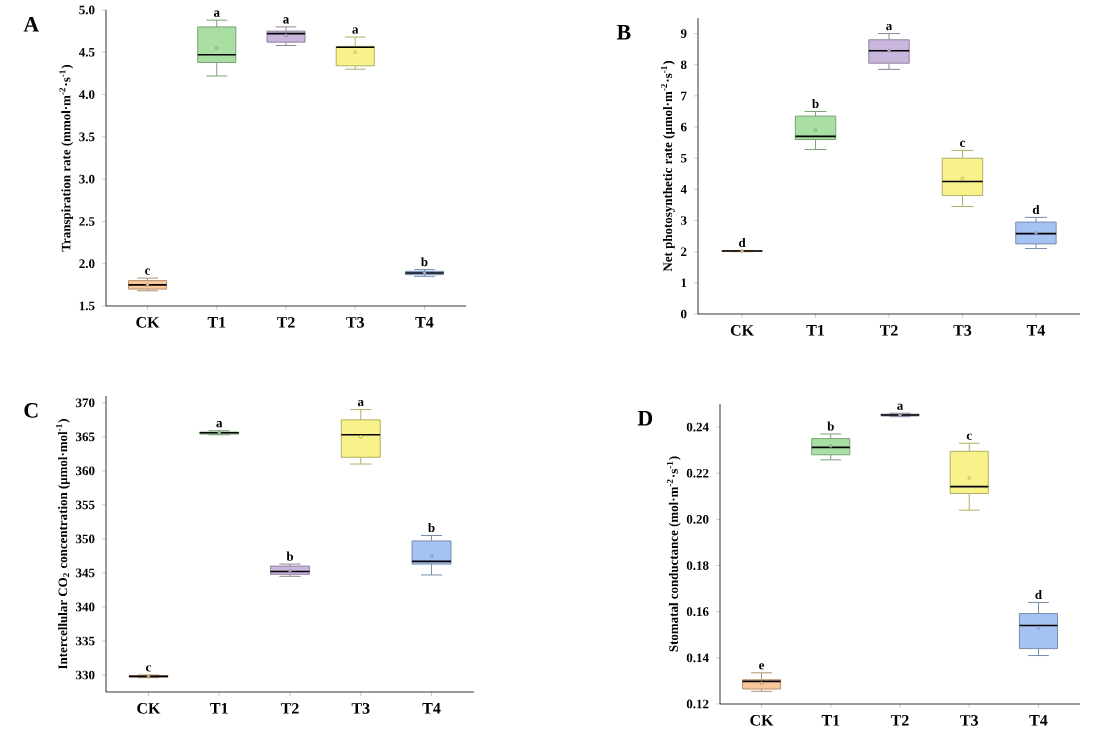  What do you see at coordinates (645, 418) in the screenshot?
I see `chart-title: D` at bounding box center [645, 418].